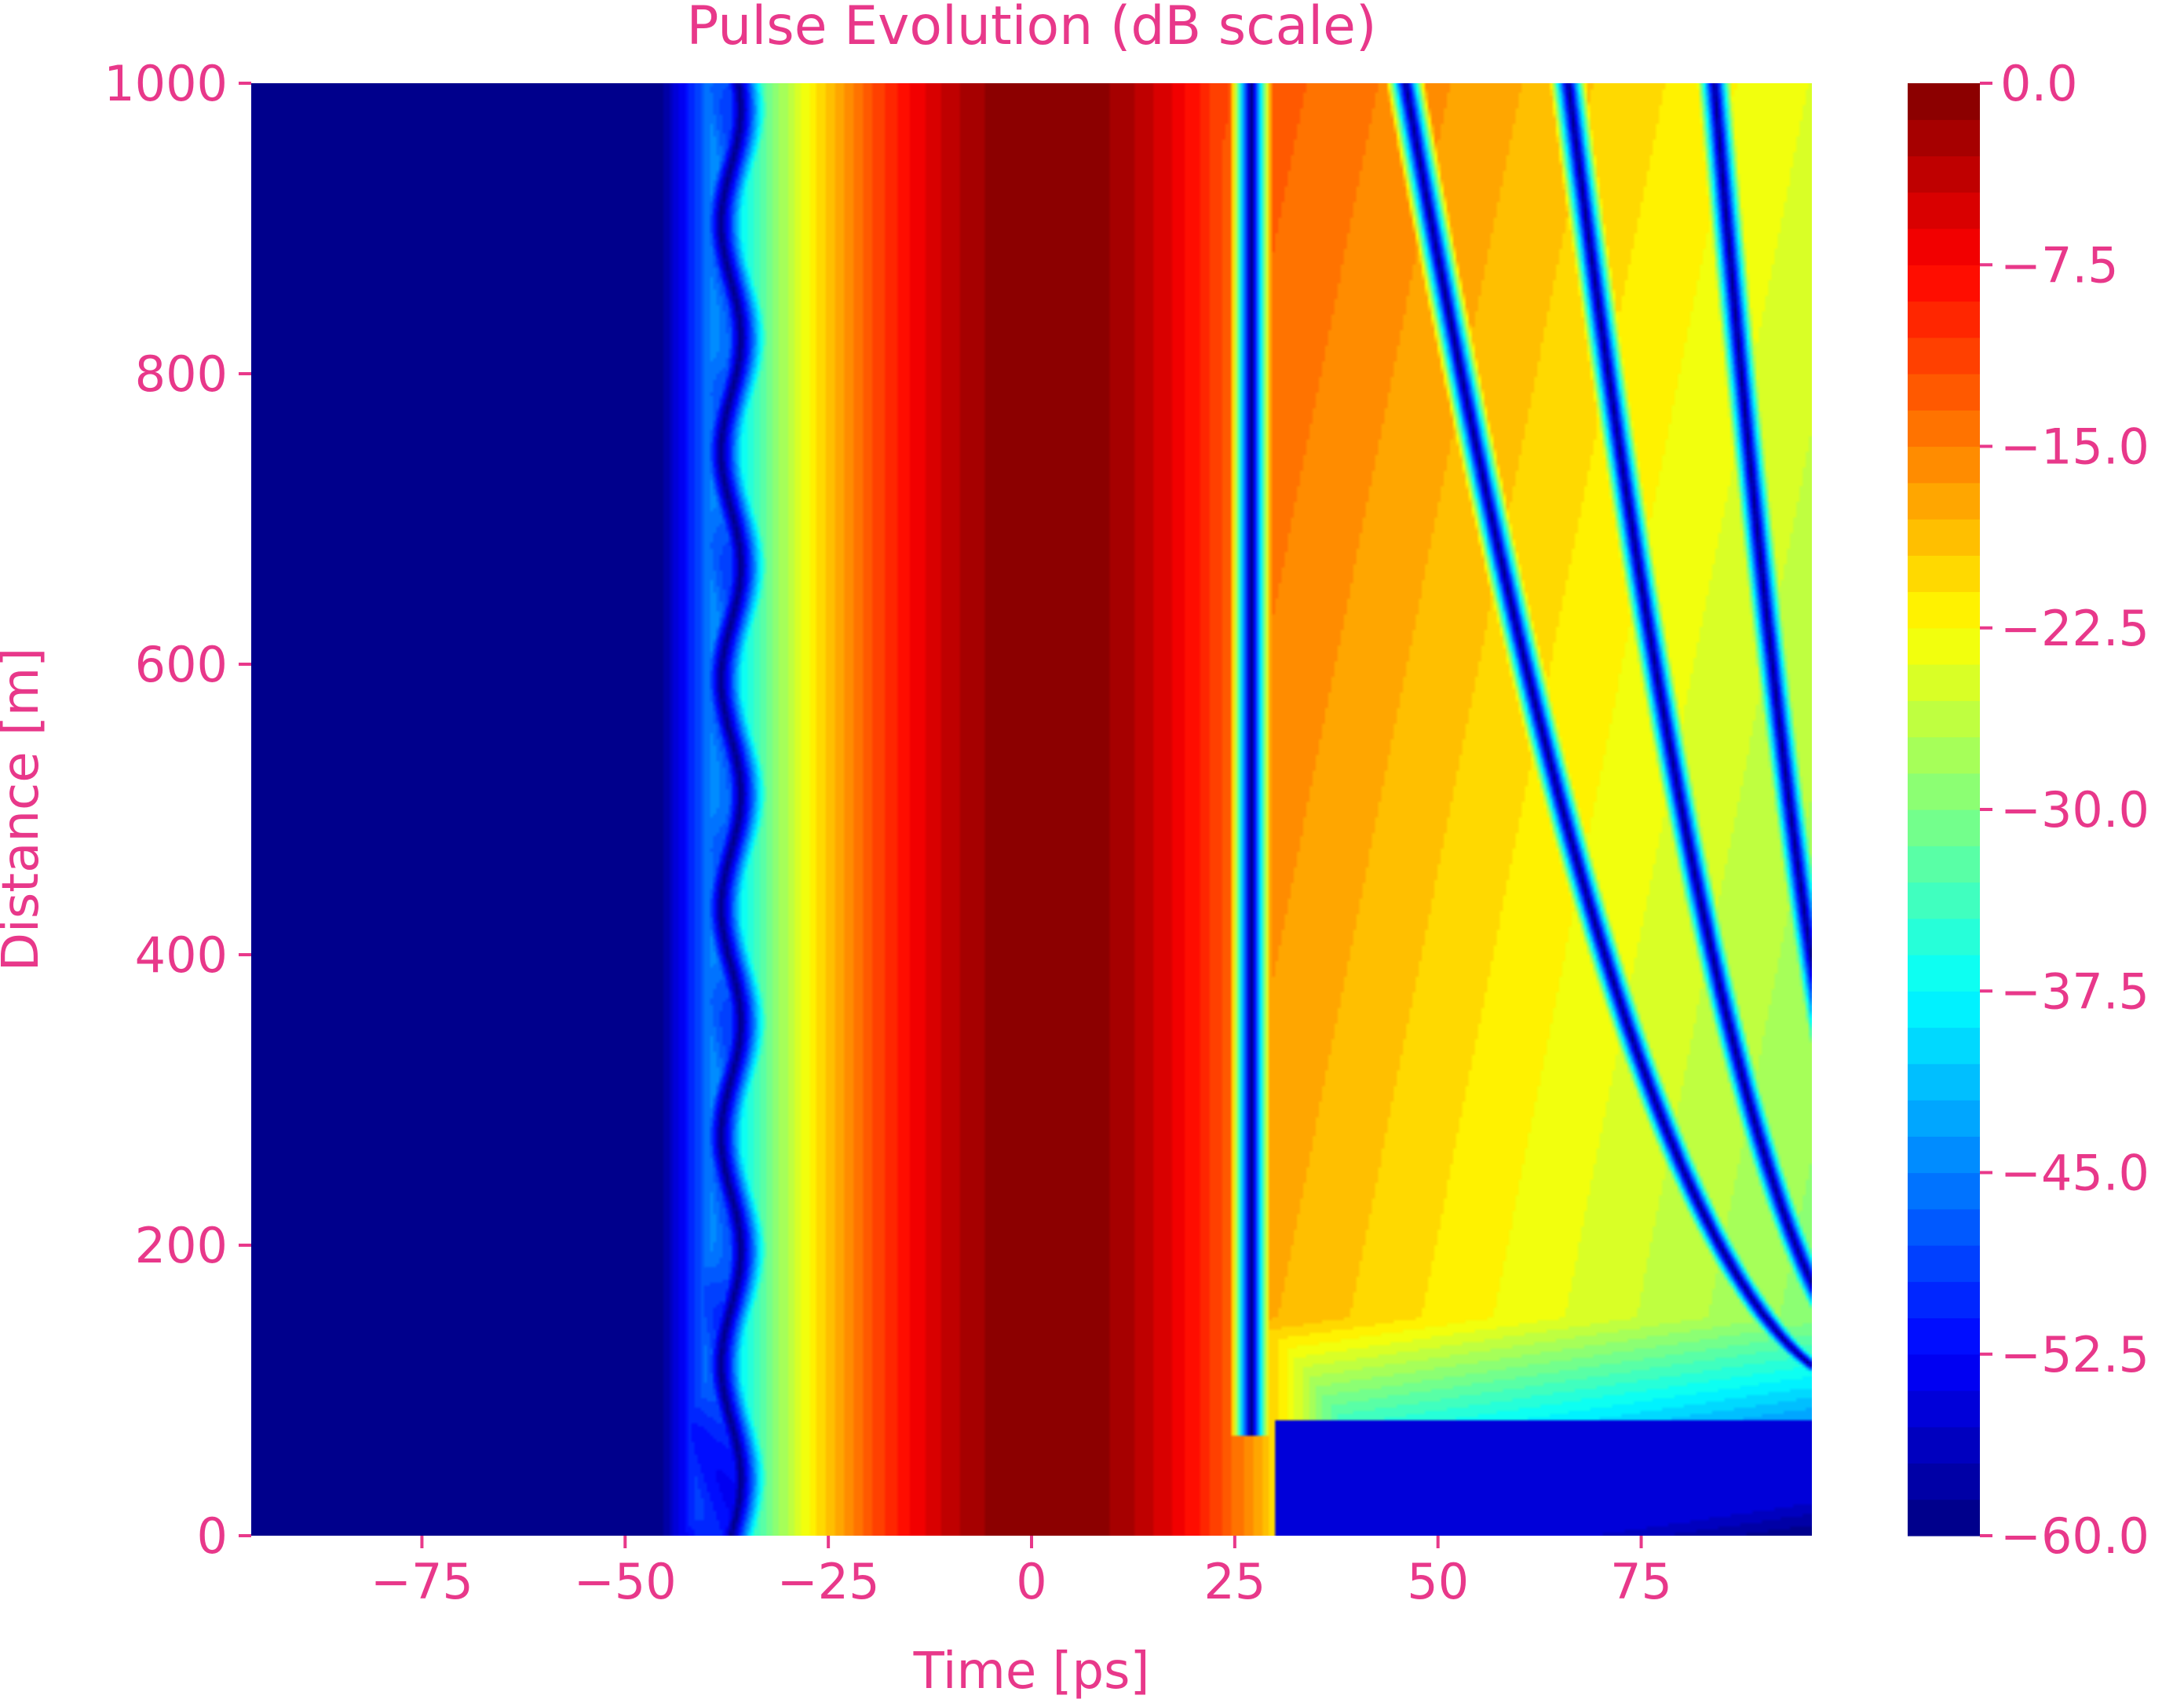 The image size is (2184, 1699). I want to click on colorbar-tick-label: −45.0, so click(2074, 1173).